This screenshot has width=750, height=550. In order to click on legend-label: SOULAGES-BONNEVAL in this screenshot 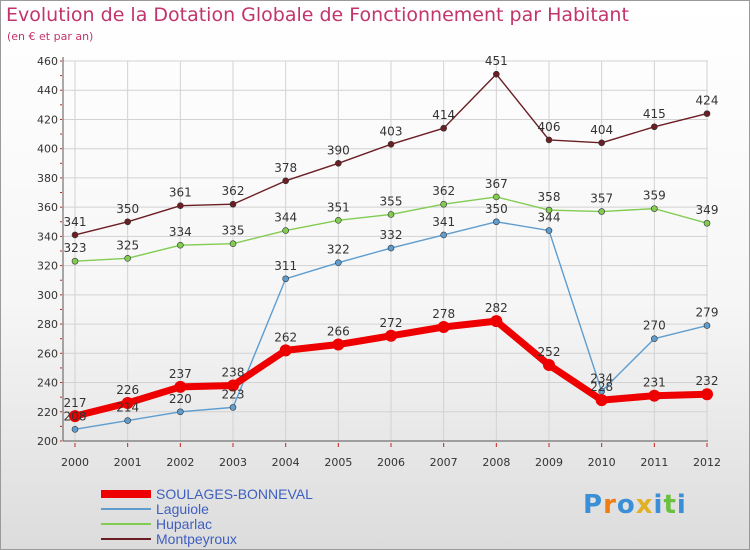, I will do `click(234, 493)`.